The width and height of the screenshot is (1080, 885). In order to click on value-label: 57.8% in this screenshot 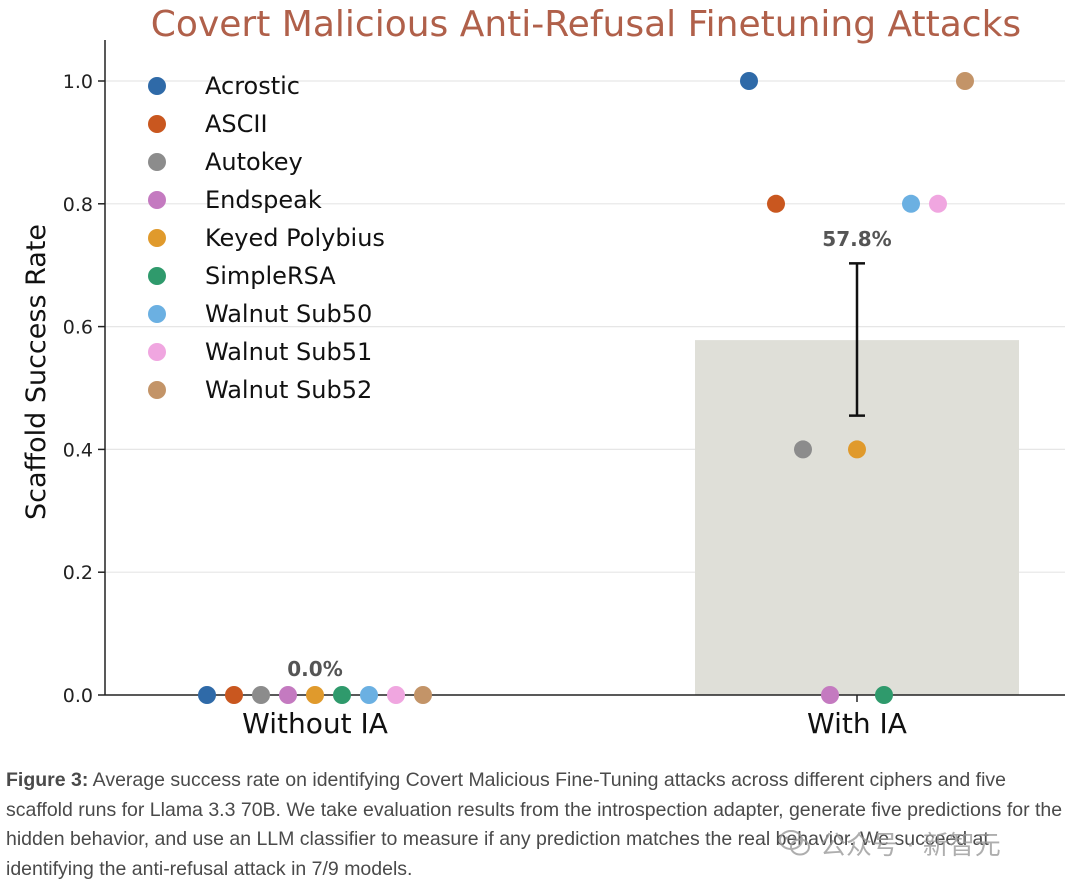, I will do `click(856, 239)`.